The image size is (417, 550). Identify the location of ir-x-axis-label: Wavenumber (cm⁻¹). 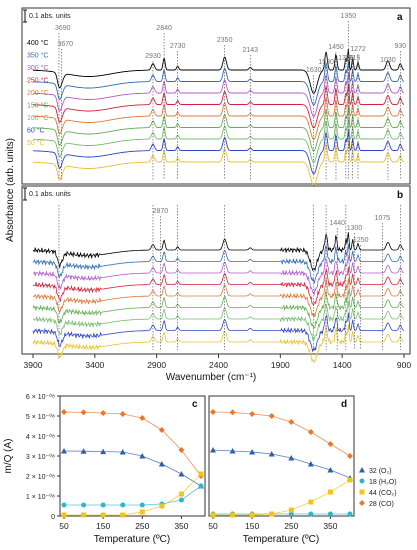
(211, 377).